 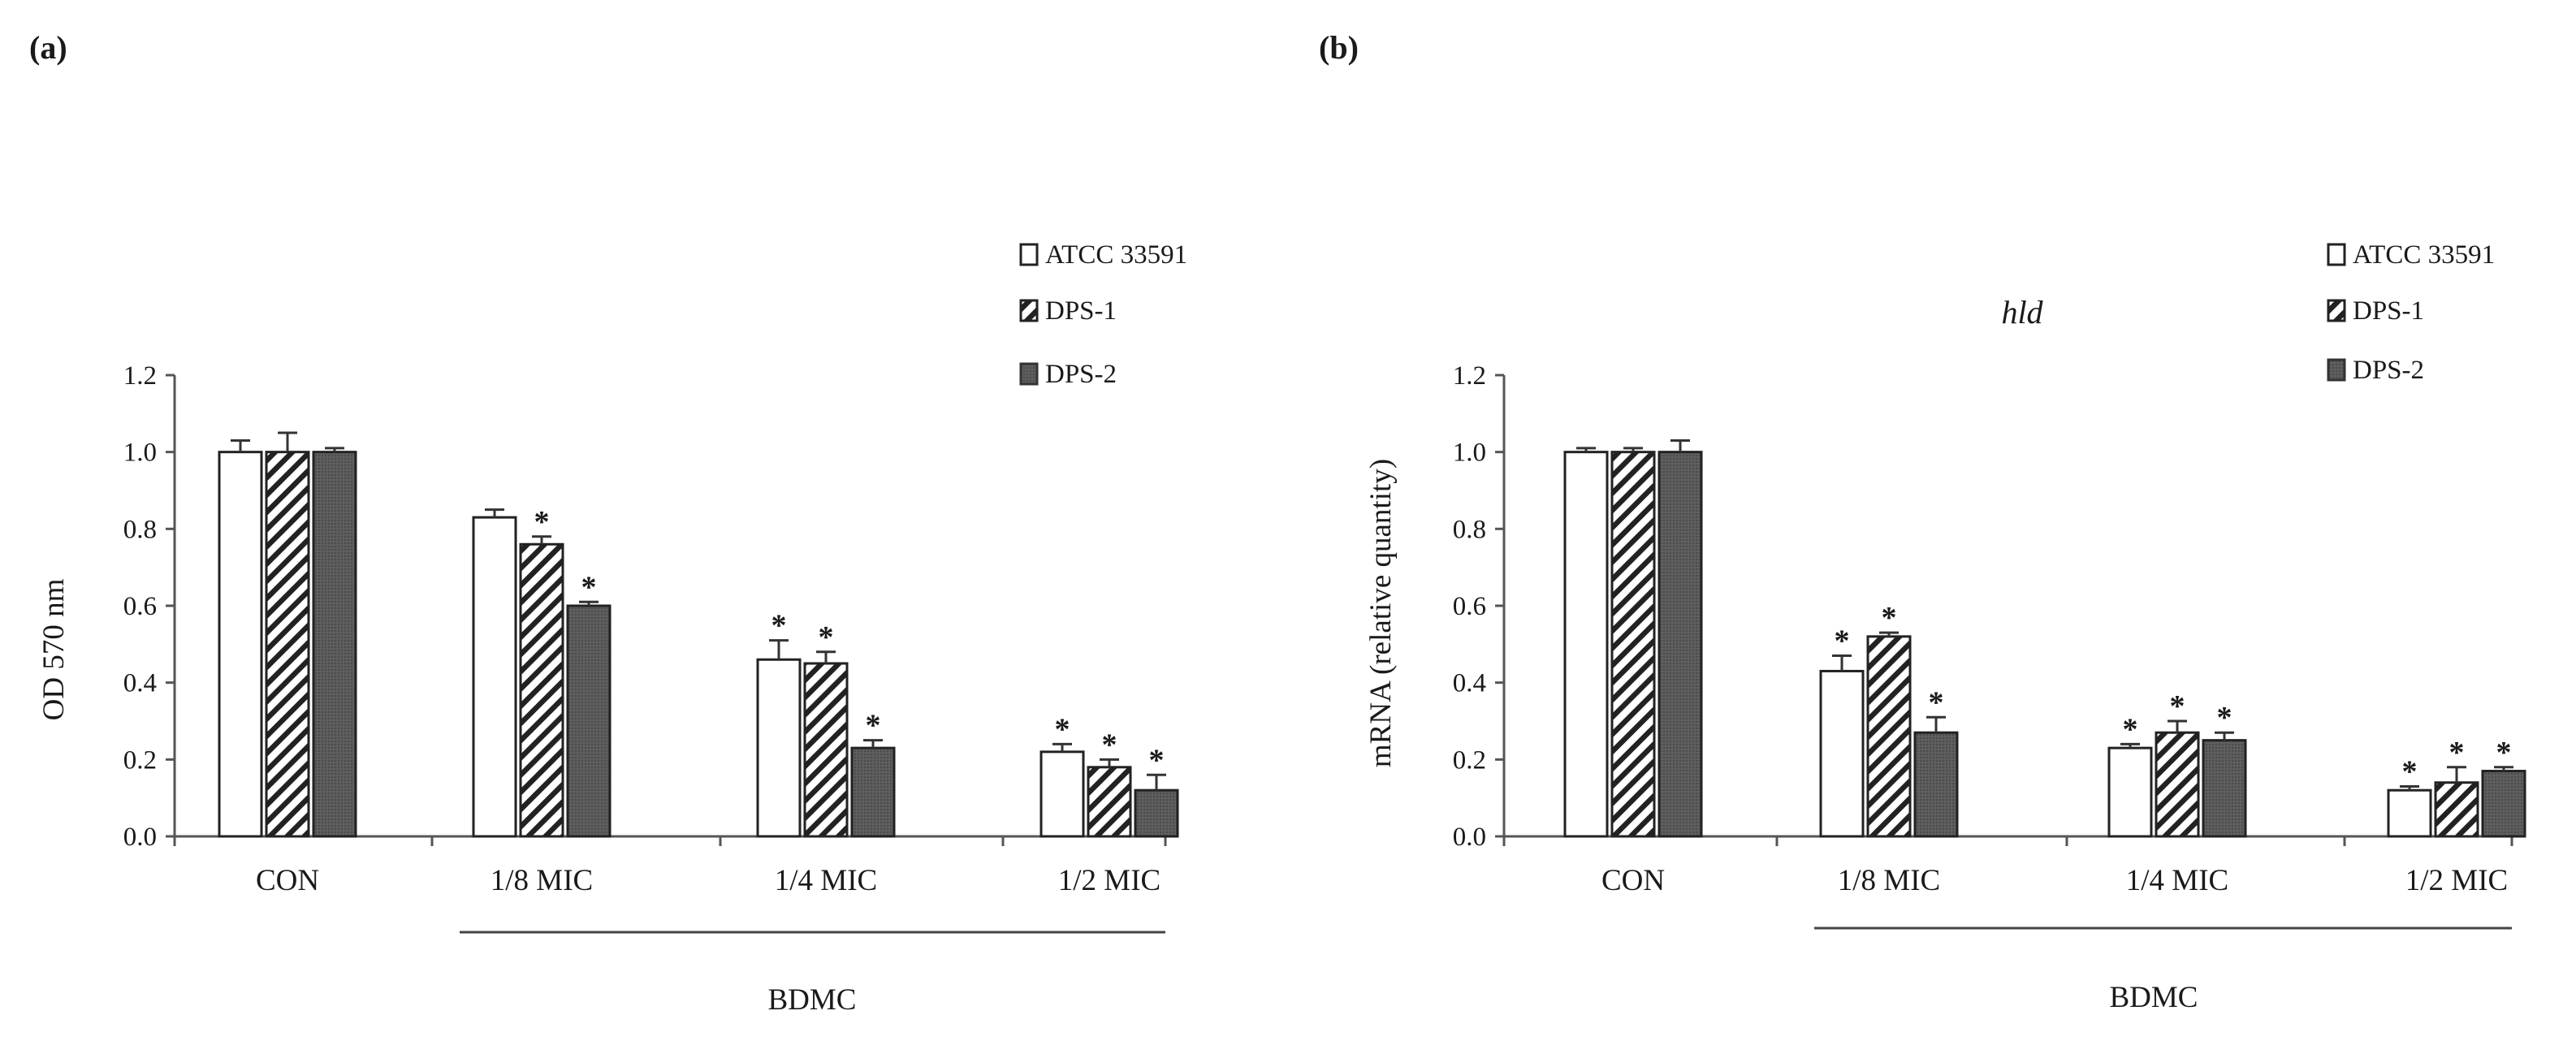 I want to click on panel-label: (b), so click(x=1339, y=47).